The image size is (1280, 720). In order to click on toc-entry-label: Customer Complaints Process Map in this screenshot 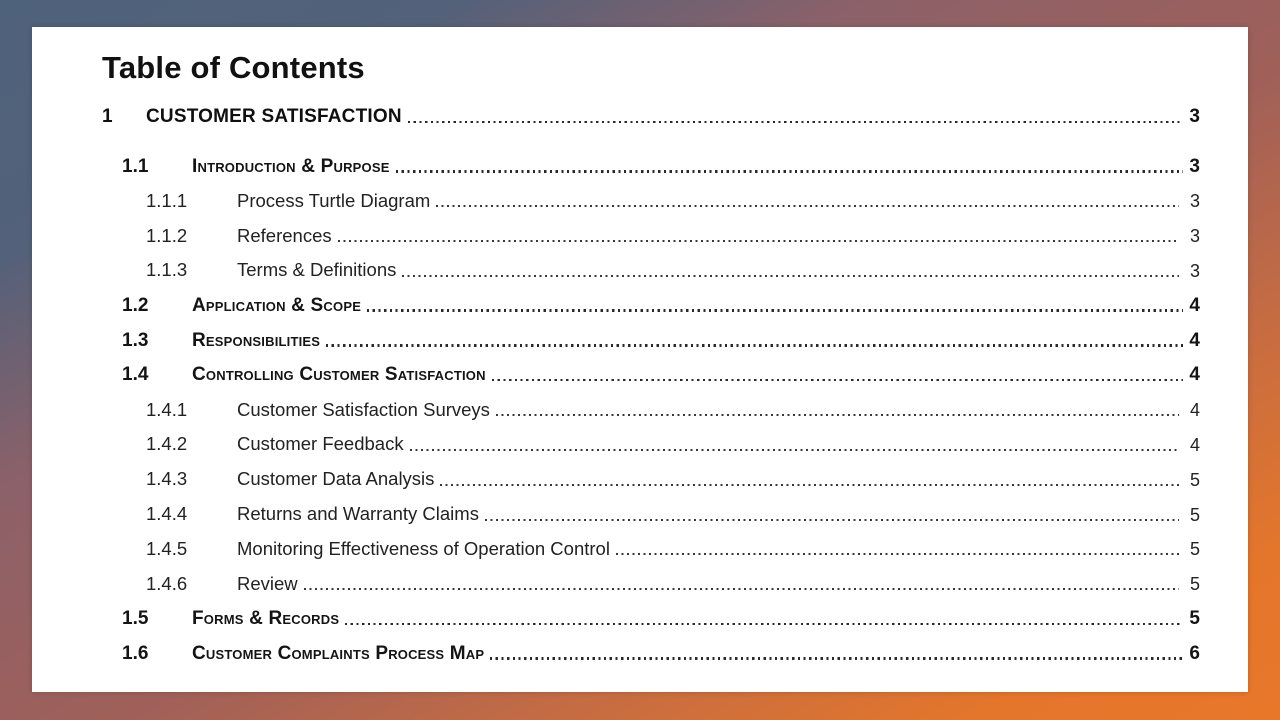, I will do `click(338, 653)`.